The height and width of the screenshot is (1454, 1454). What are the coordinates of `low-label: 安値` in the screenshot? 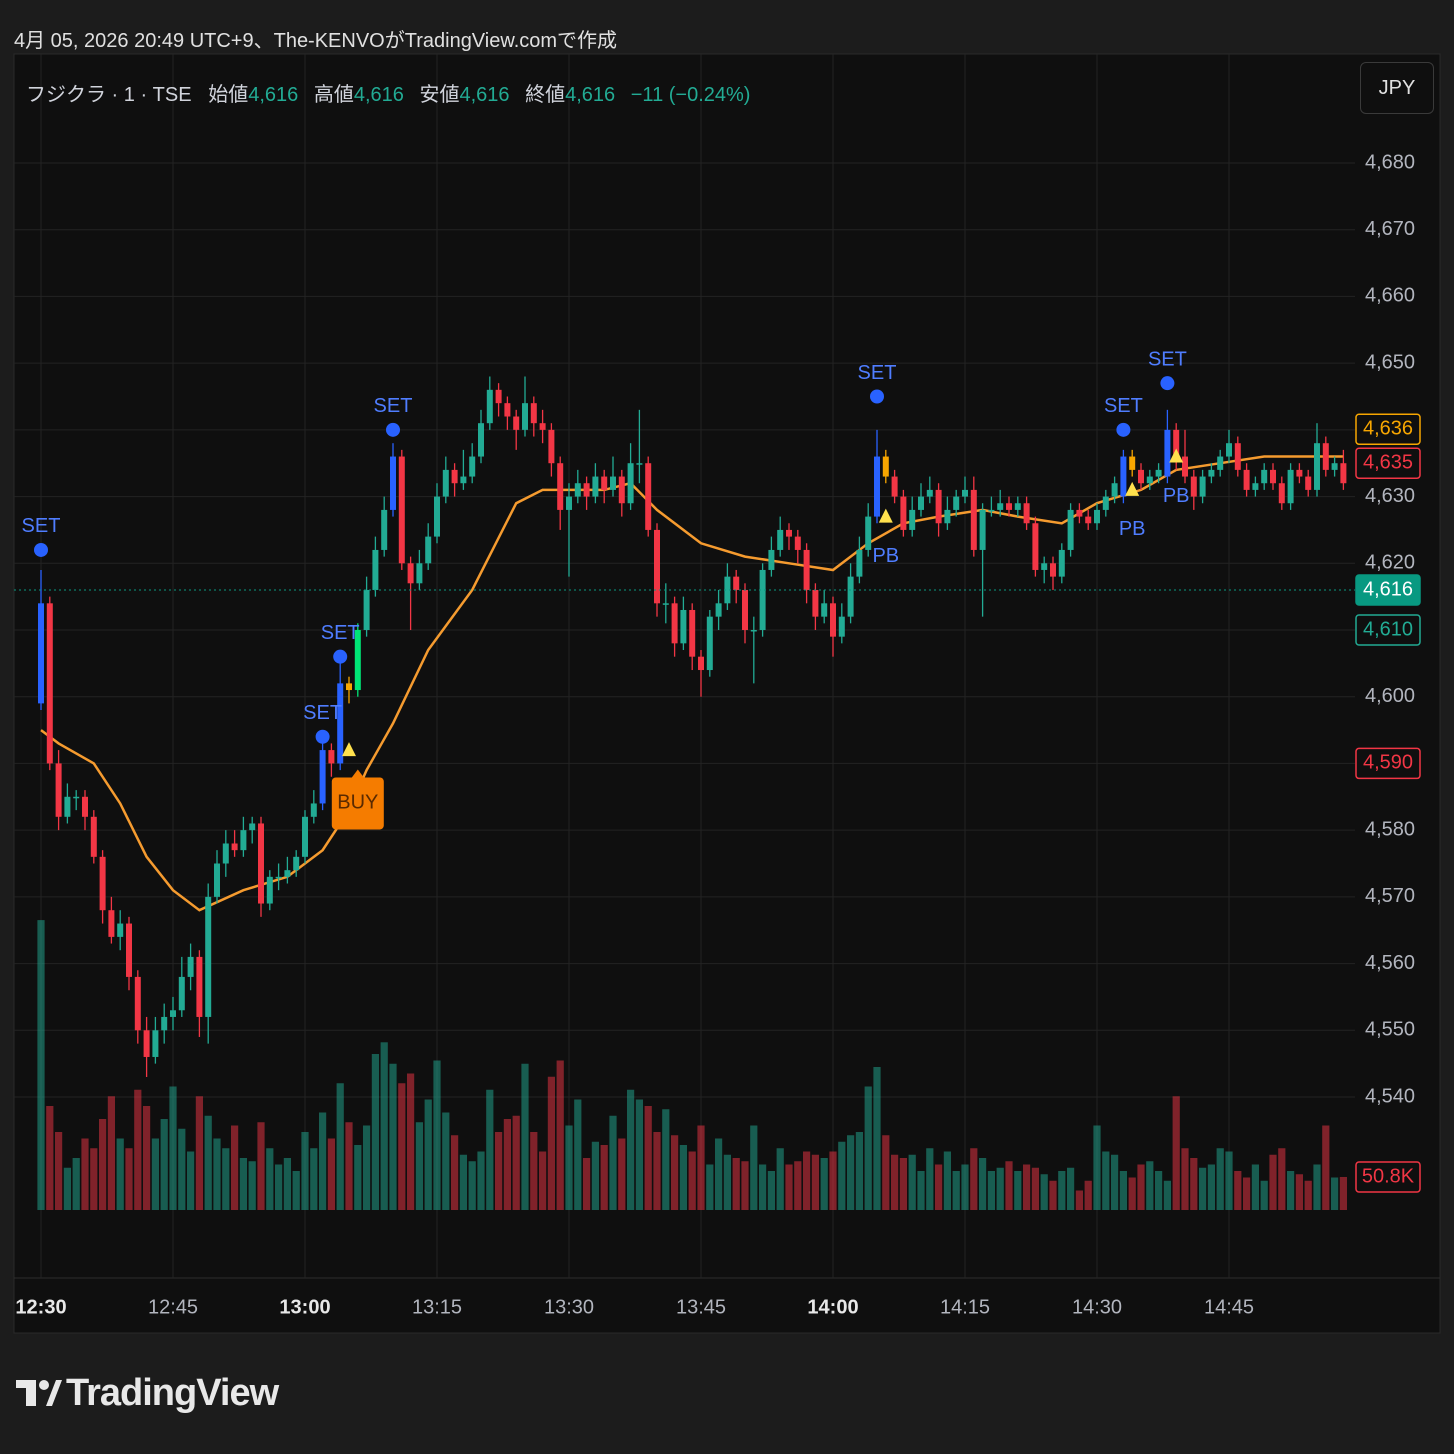 It's located at (439, 95).